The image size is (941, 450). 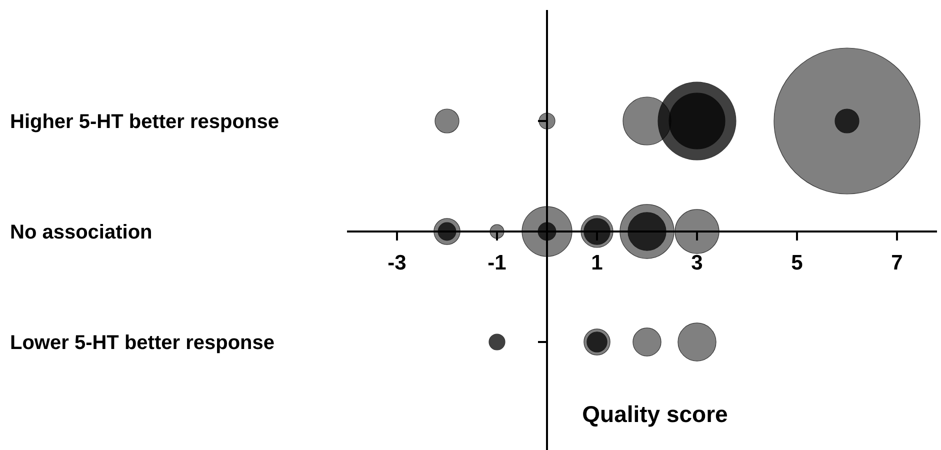 I want to click on x-tick-label: 7, so click(x=897, y=263).